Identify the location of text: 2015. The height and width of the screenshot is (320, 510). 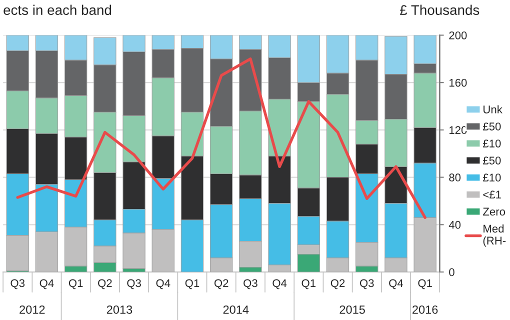
(352, 309).